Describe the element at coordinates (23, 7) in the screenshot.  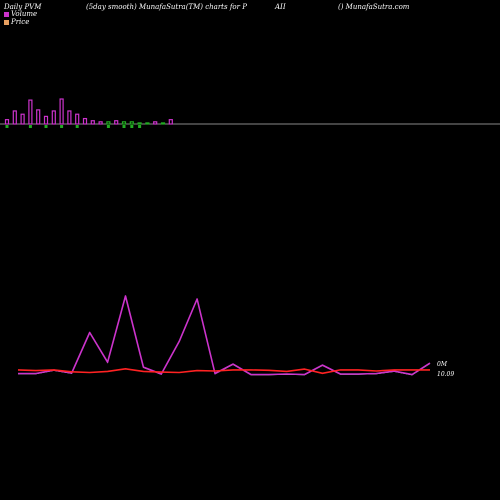
I see `chart-title-prefix: Daily PVM` at that location.